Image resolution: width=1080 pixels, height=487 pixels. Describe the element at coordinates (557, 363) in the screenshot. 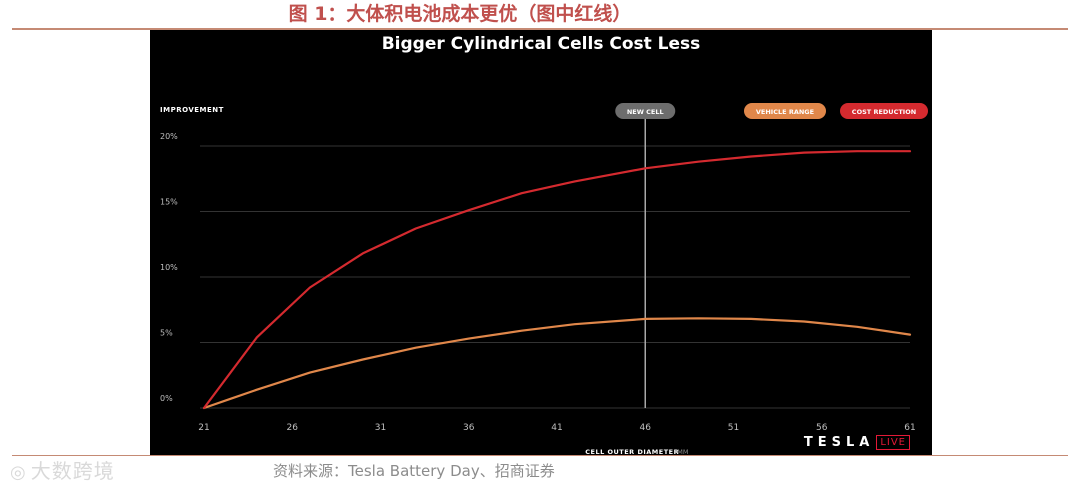

I see `series-line-vehicle-range` at that location.